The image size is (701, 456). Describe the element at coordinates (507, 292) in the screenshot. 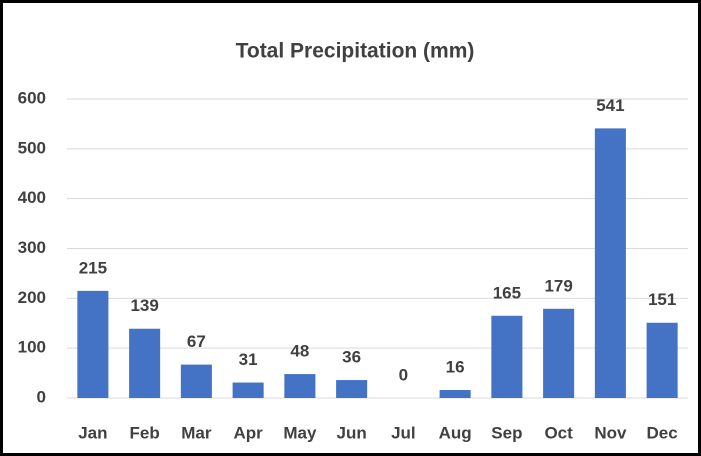

I see `data-label: 165` at that location.